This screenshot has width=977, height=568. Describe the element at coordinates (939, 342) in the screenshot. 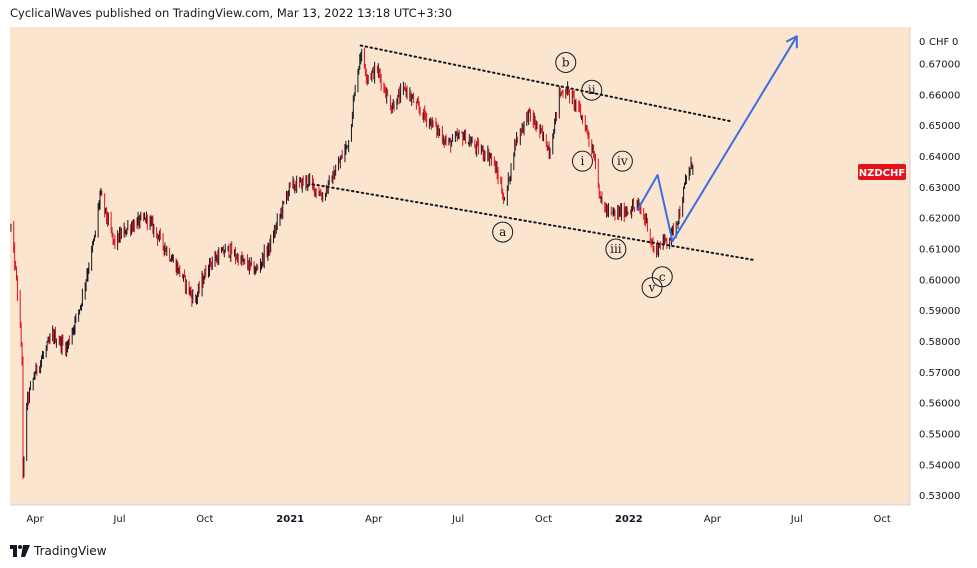

I see `price-tick-label: 0.58000` at that location.